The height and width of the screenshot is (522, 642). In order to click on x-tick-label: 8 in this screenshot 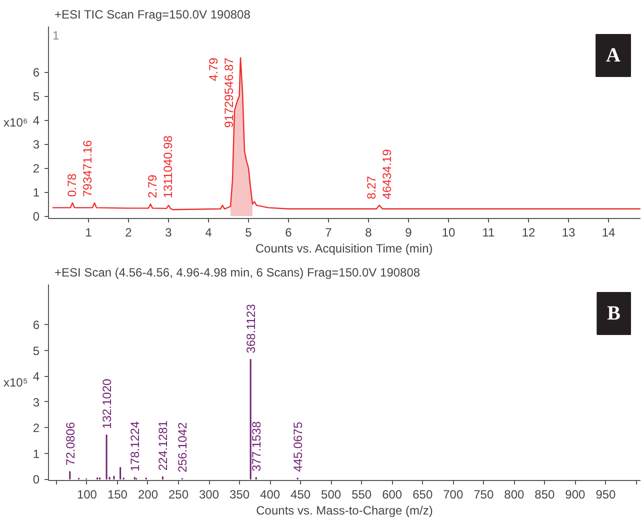, I will do `click(368, 233)`.